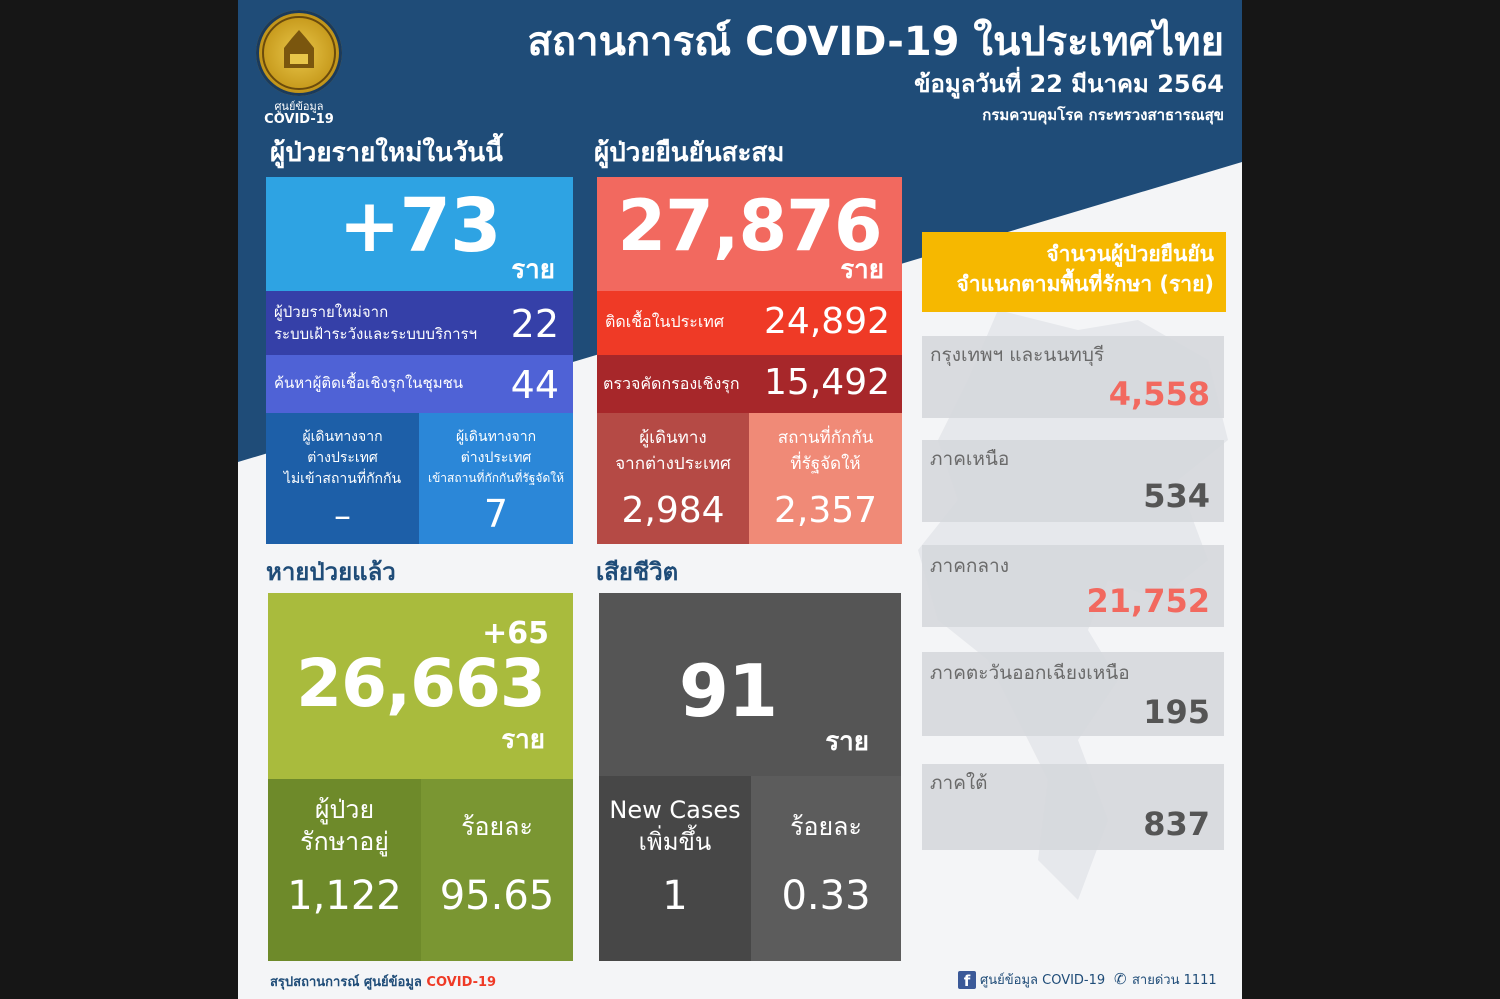 The height and width of the screenshot is (999, 1500). What do you see at coordinates (299, 119) in the screenshot?
I see `logo-caption-line2: COVID-19` at bounding box center [299, 119].